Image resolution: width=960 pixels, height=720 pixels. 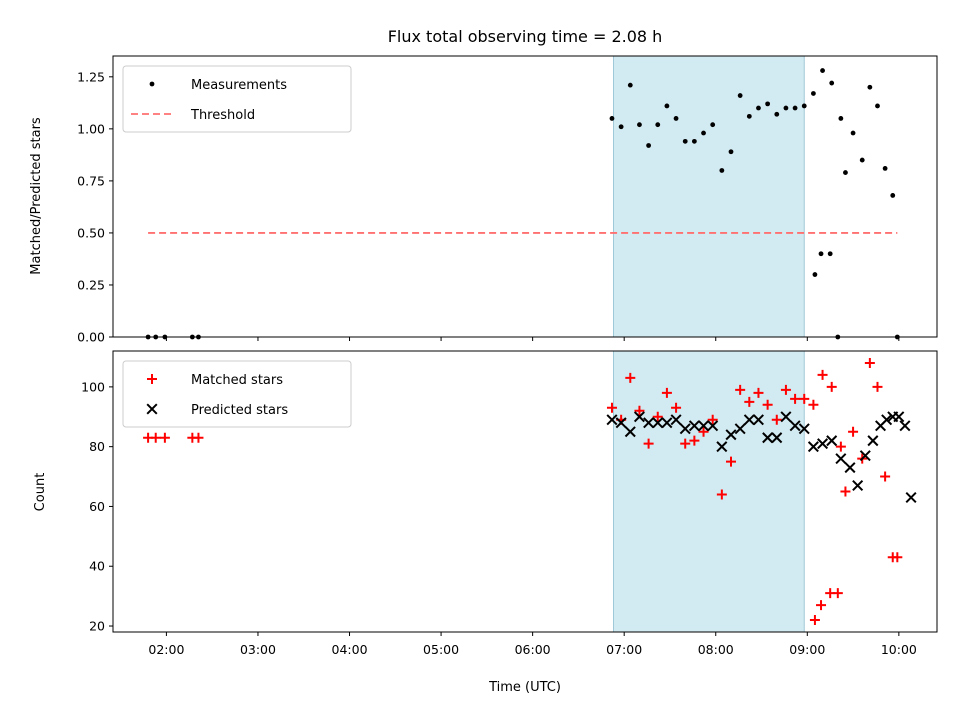 What do you see at coordinates (91, 128) in the screenshot?
I see `y-tick-label: 1.00` at bounding box center [91, 128].